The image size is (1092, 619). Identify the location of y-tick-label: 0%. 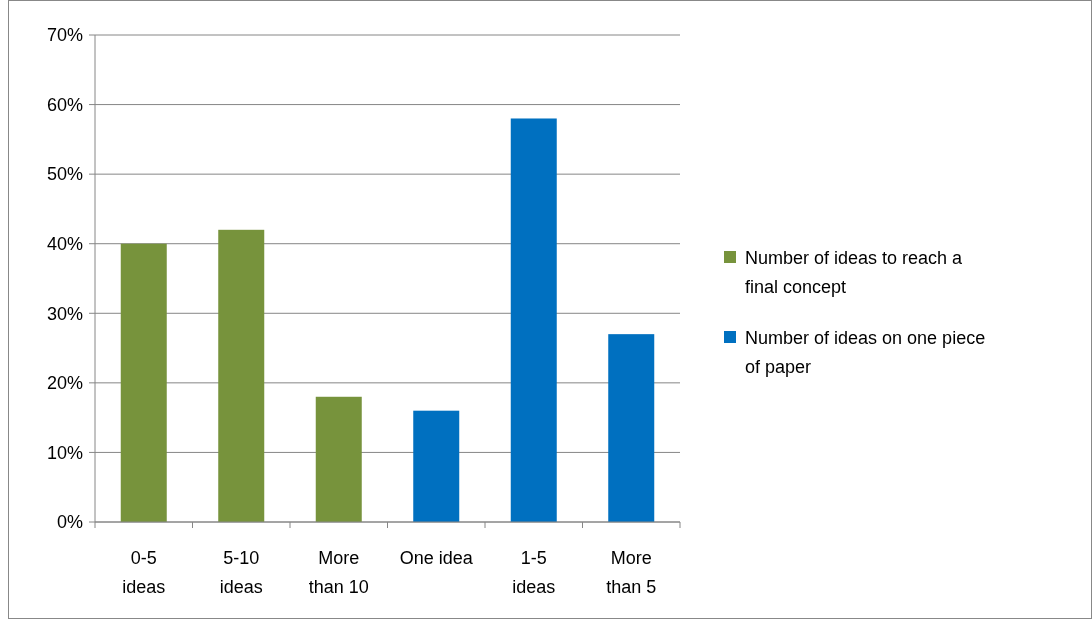
(69, 522).